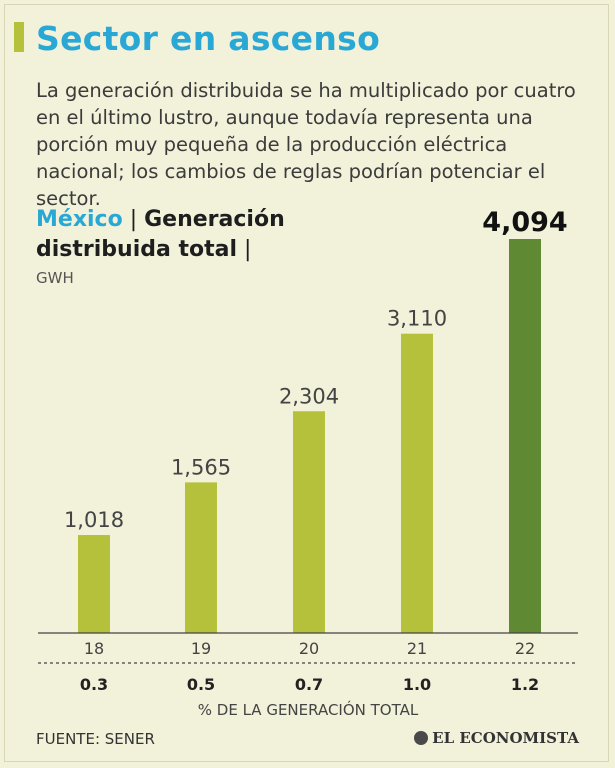 This screenshot has width=615, height=768. Describe the element at coordinates (208, 38) in the screenshot. I see `page-title: Sector en ascenso` at that location.